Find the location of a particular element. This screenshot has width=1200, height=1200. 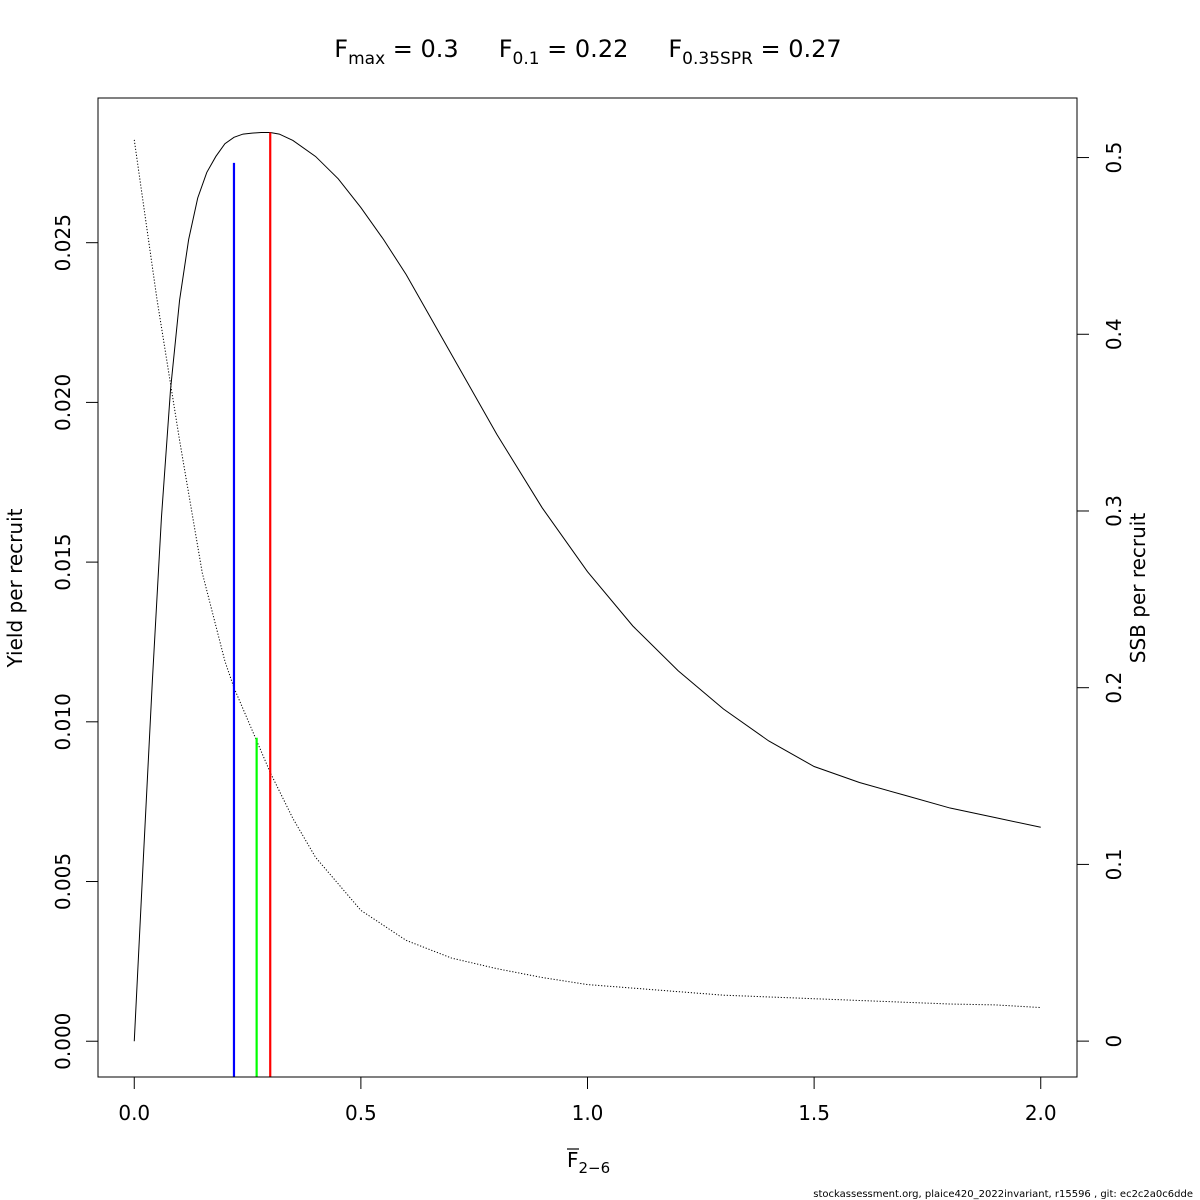

title-fmax-label: F is located at coordinates (341, 49).